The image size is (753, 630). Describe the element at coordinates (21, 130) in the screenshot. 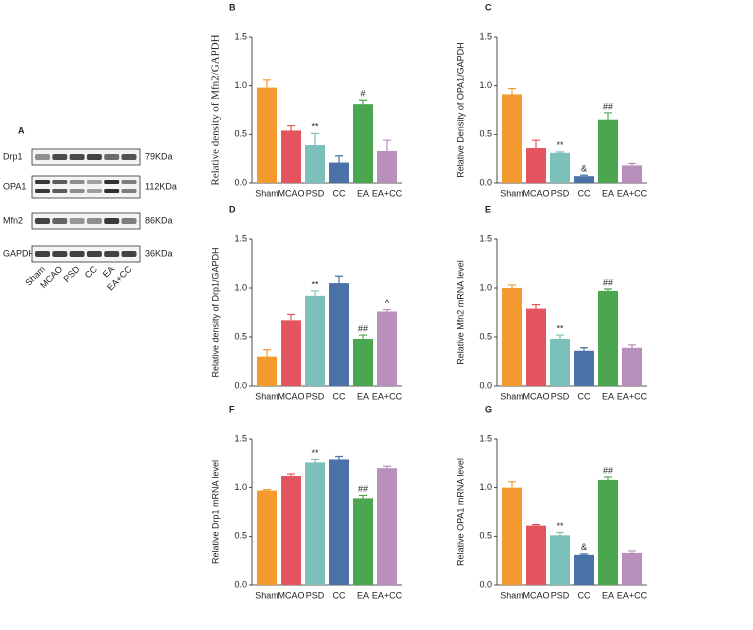

I see `panel-letter: A` at that location.